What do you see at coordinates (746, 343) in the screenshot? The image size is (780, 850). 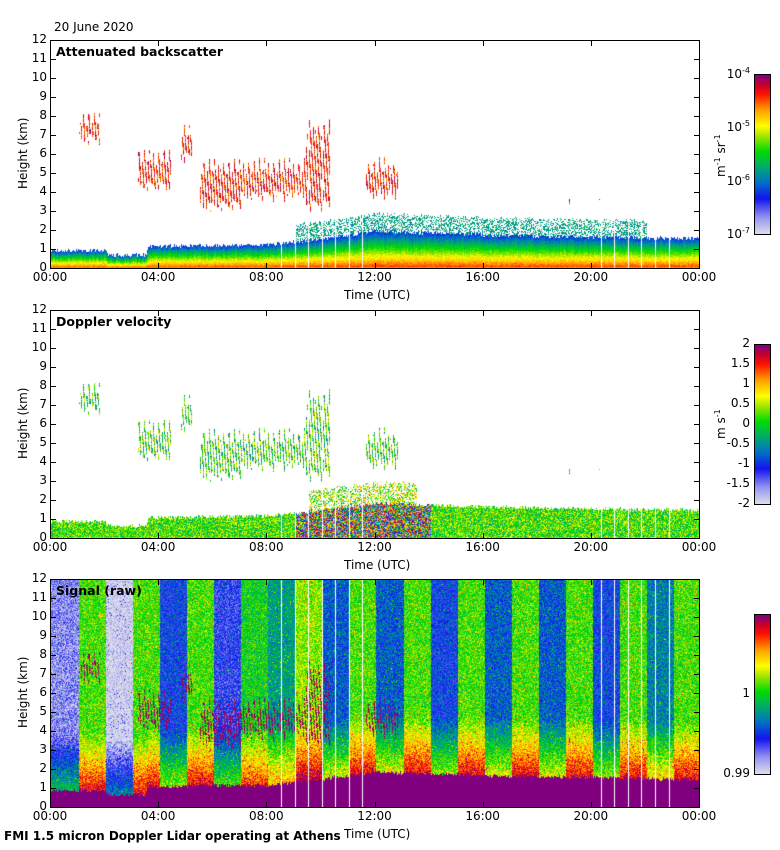 I see `colorbar-tick-label: 2` at bounding box center [746, 343].